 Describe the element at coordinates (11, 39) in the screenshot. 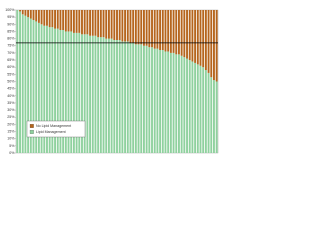

I see `y-tick-label: 80%` at that location.